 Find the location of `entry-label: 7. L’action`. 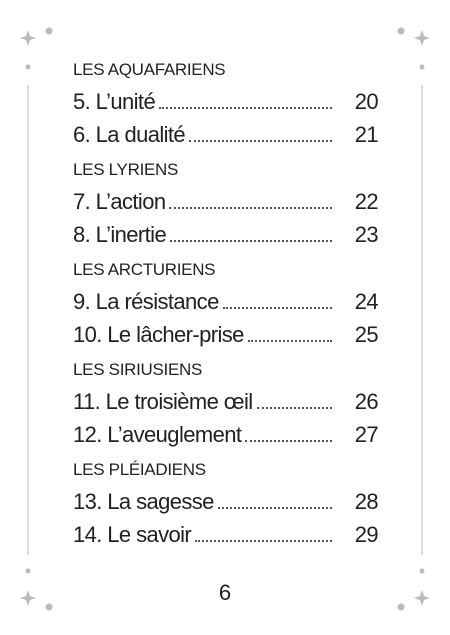

entry-label: 7. L’action is located at coordinates (119, 201).